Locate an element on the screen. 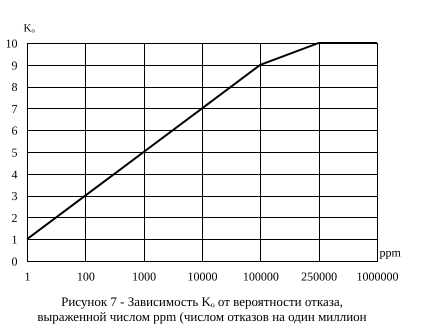 This screenshot has height=325, width=445. x-tick-label: 10000 is located at coordinates (203, 277).